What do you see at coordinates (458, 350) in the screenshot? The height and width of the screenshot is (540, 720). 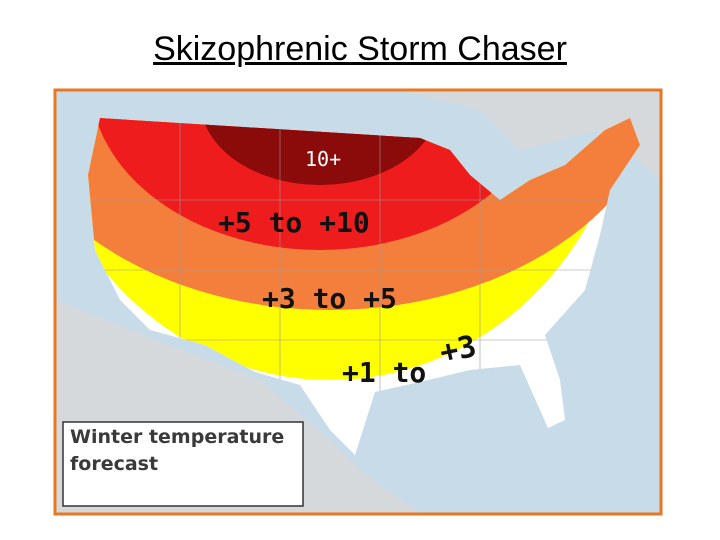 I see `map-label: +3` at bounding box center [458, 350].